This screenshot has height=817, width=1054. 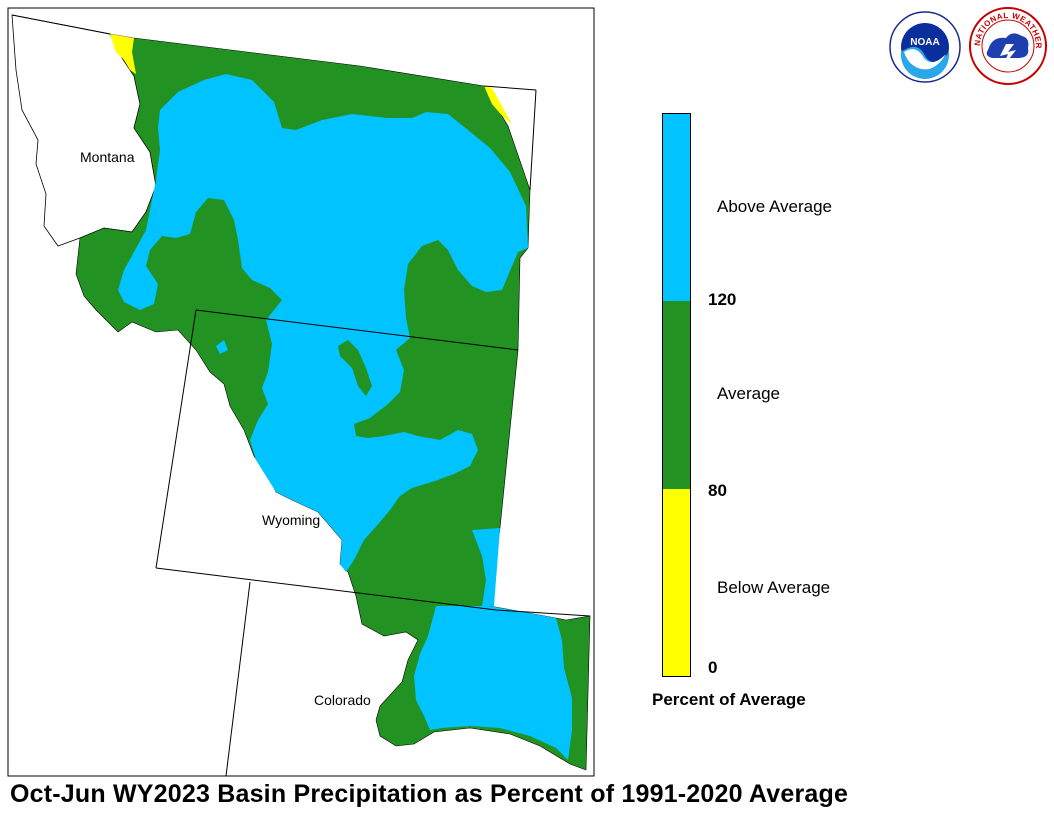 What do you see at coordinates (355, 368) in the screenshot?
I see `basin-average-island` at bounding box center [355, 368].